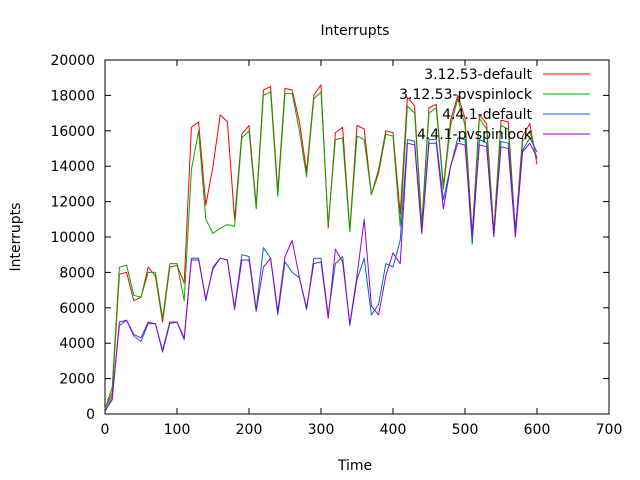 The width and height of the screenshot is (640, 480). I want to click on x-tick-label: 700, so click(609, 430).